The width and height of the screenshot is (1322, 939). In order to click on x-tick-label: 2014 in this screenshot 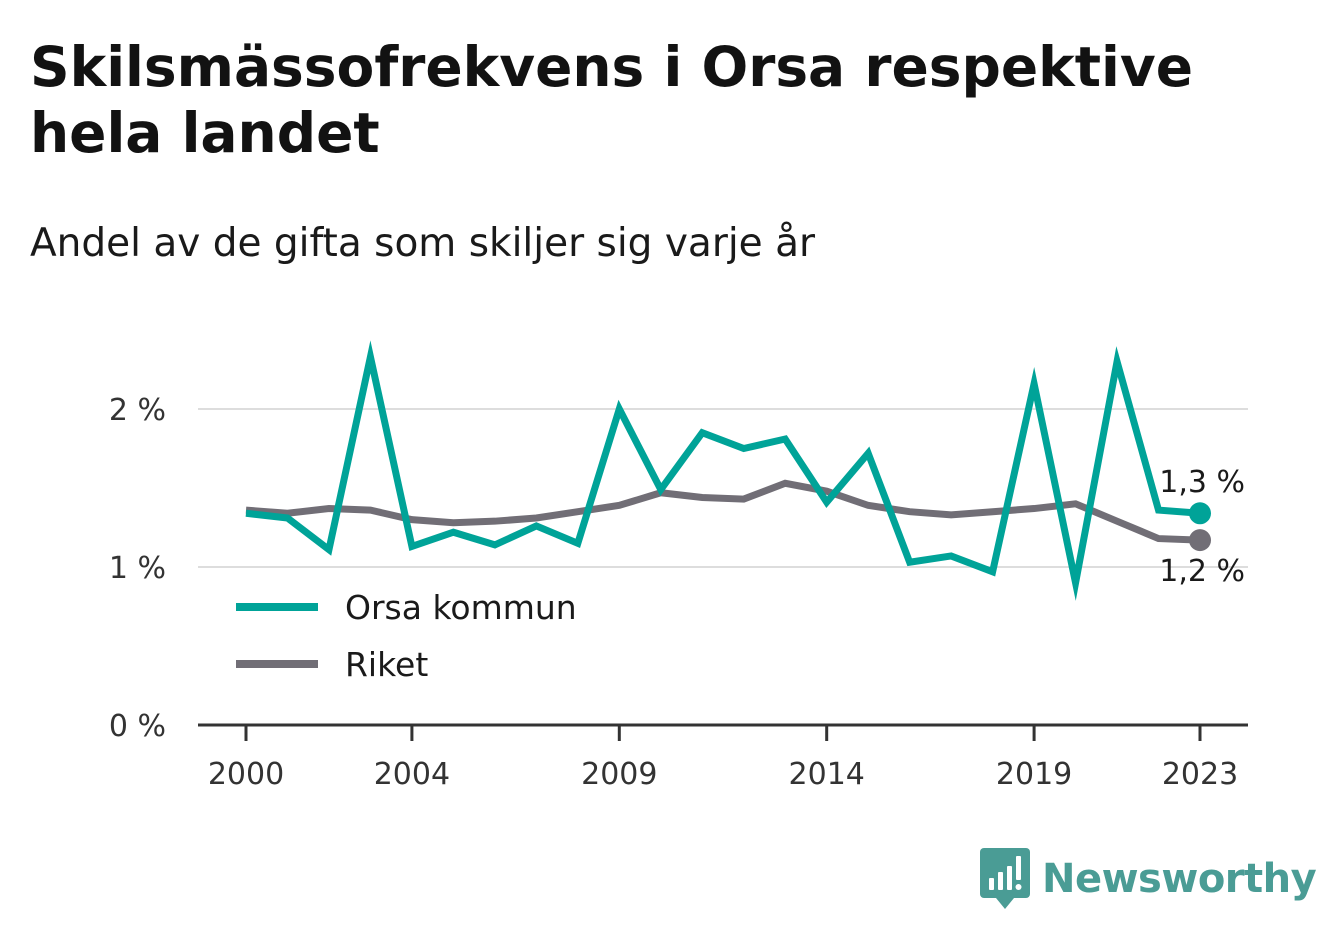, I will do `click(827, 774)`.